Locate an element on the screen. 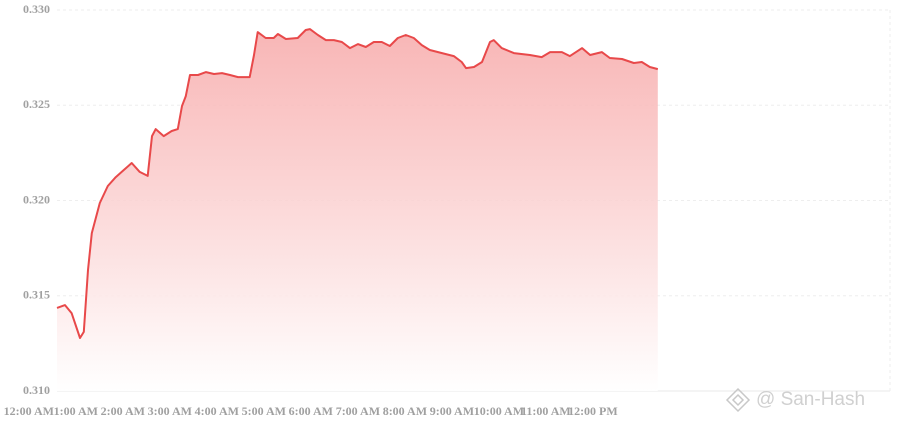  x-tick-label: 12:00 AM is located at coordinates (29, 411).